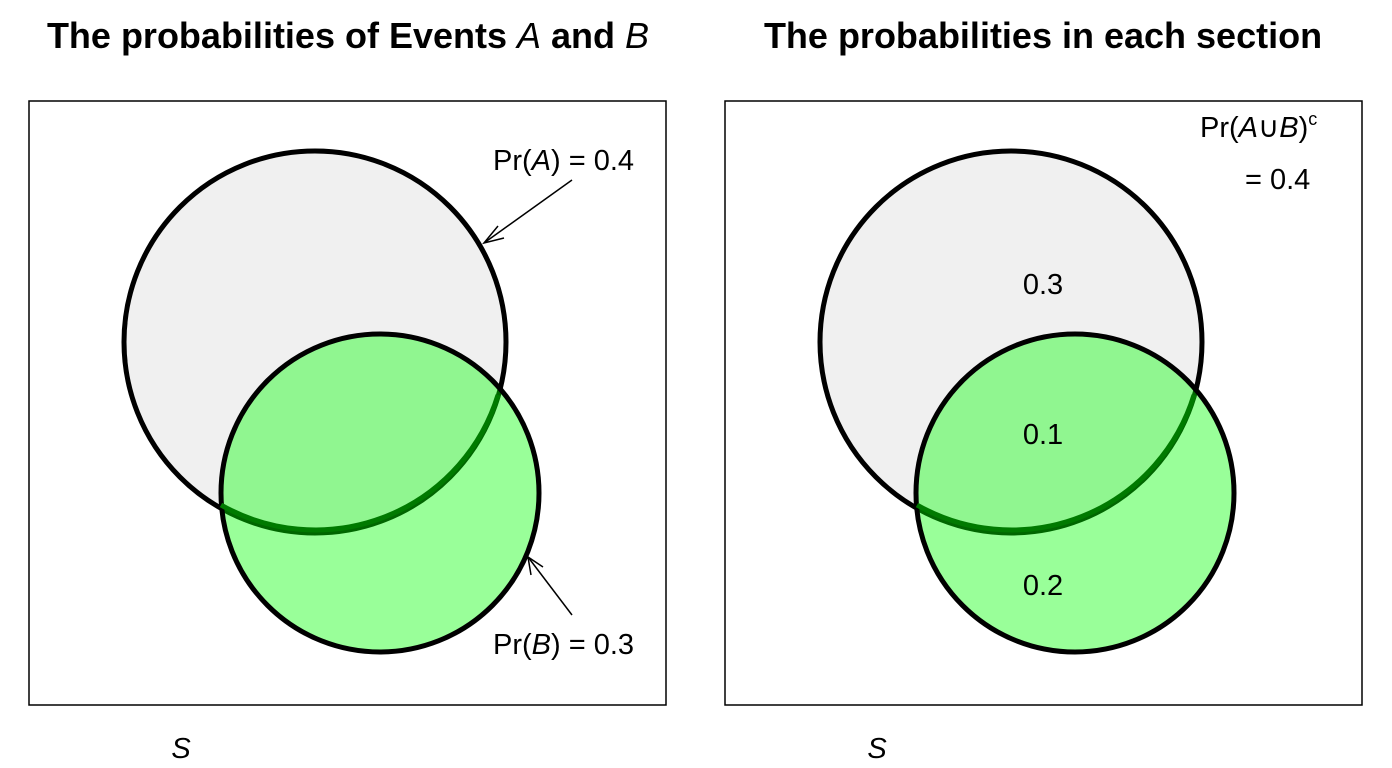 The image size is (1392, 768). What do you see at coordinates (1043, 586) in the screenshot?
I see `section-b-only-value: 0.2` at bounding box center [1043, 586].